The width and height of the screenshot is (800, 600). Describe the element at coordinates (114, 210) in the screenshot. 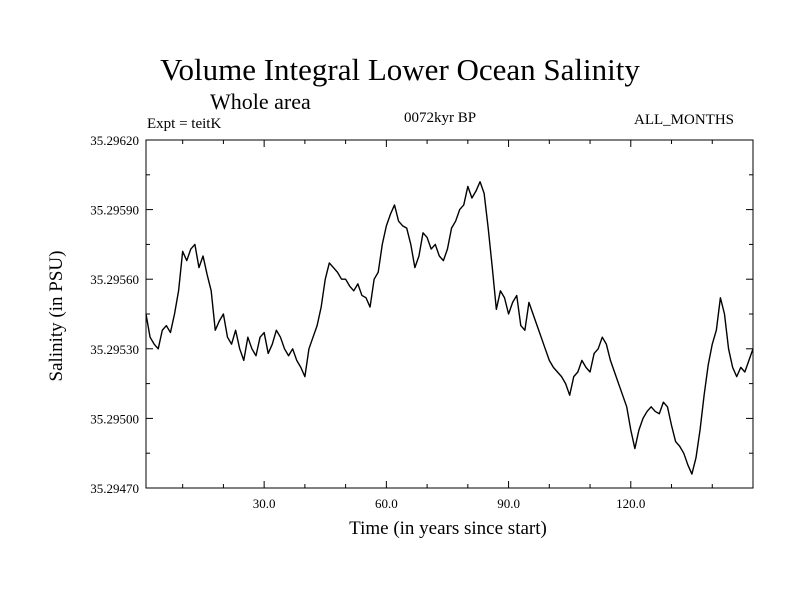

I see `y-tick-label: 35.29590` at that location.